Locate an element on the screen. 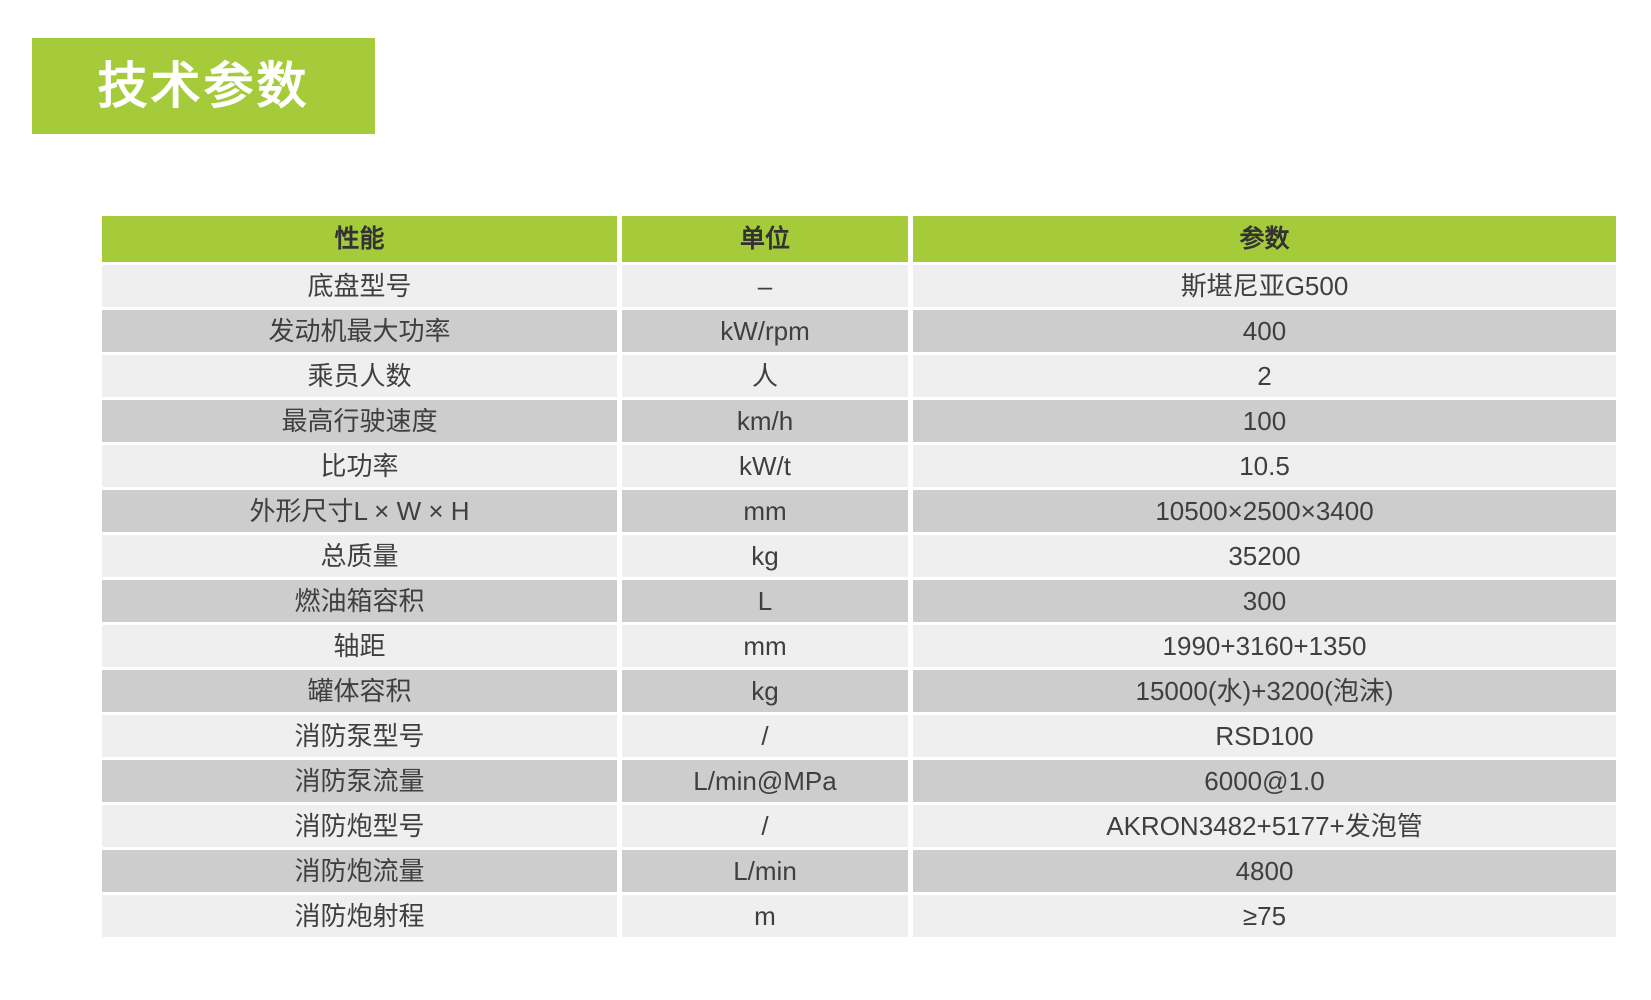 The height and width of the screenshot is (1000, 1651). table-header-row: 性能 单位 参数 is located at coordinates (859, 239).